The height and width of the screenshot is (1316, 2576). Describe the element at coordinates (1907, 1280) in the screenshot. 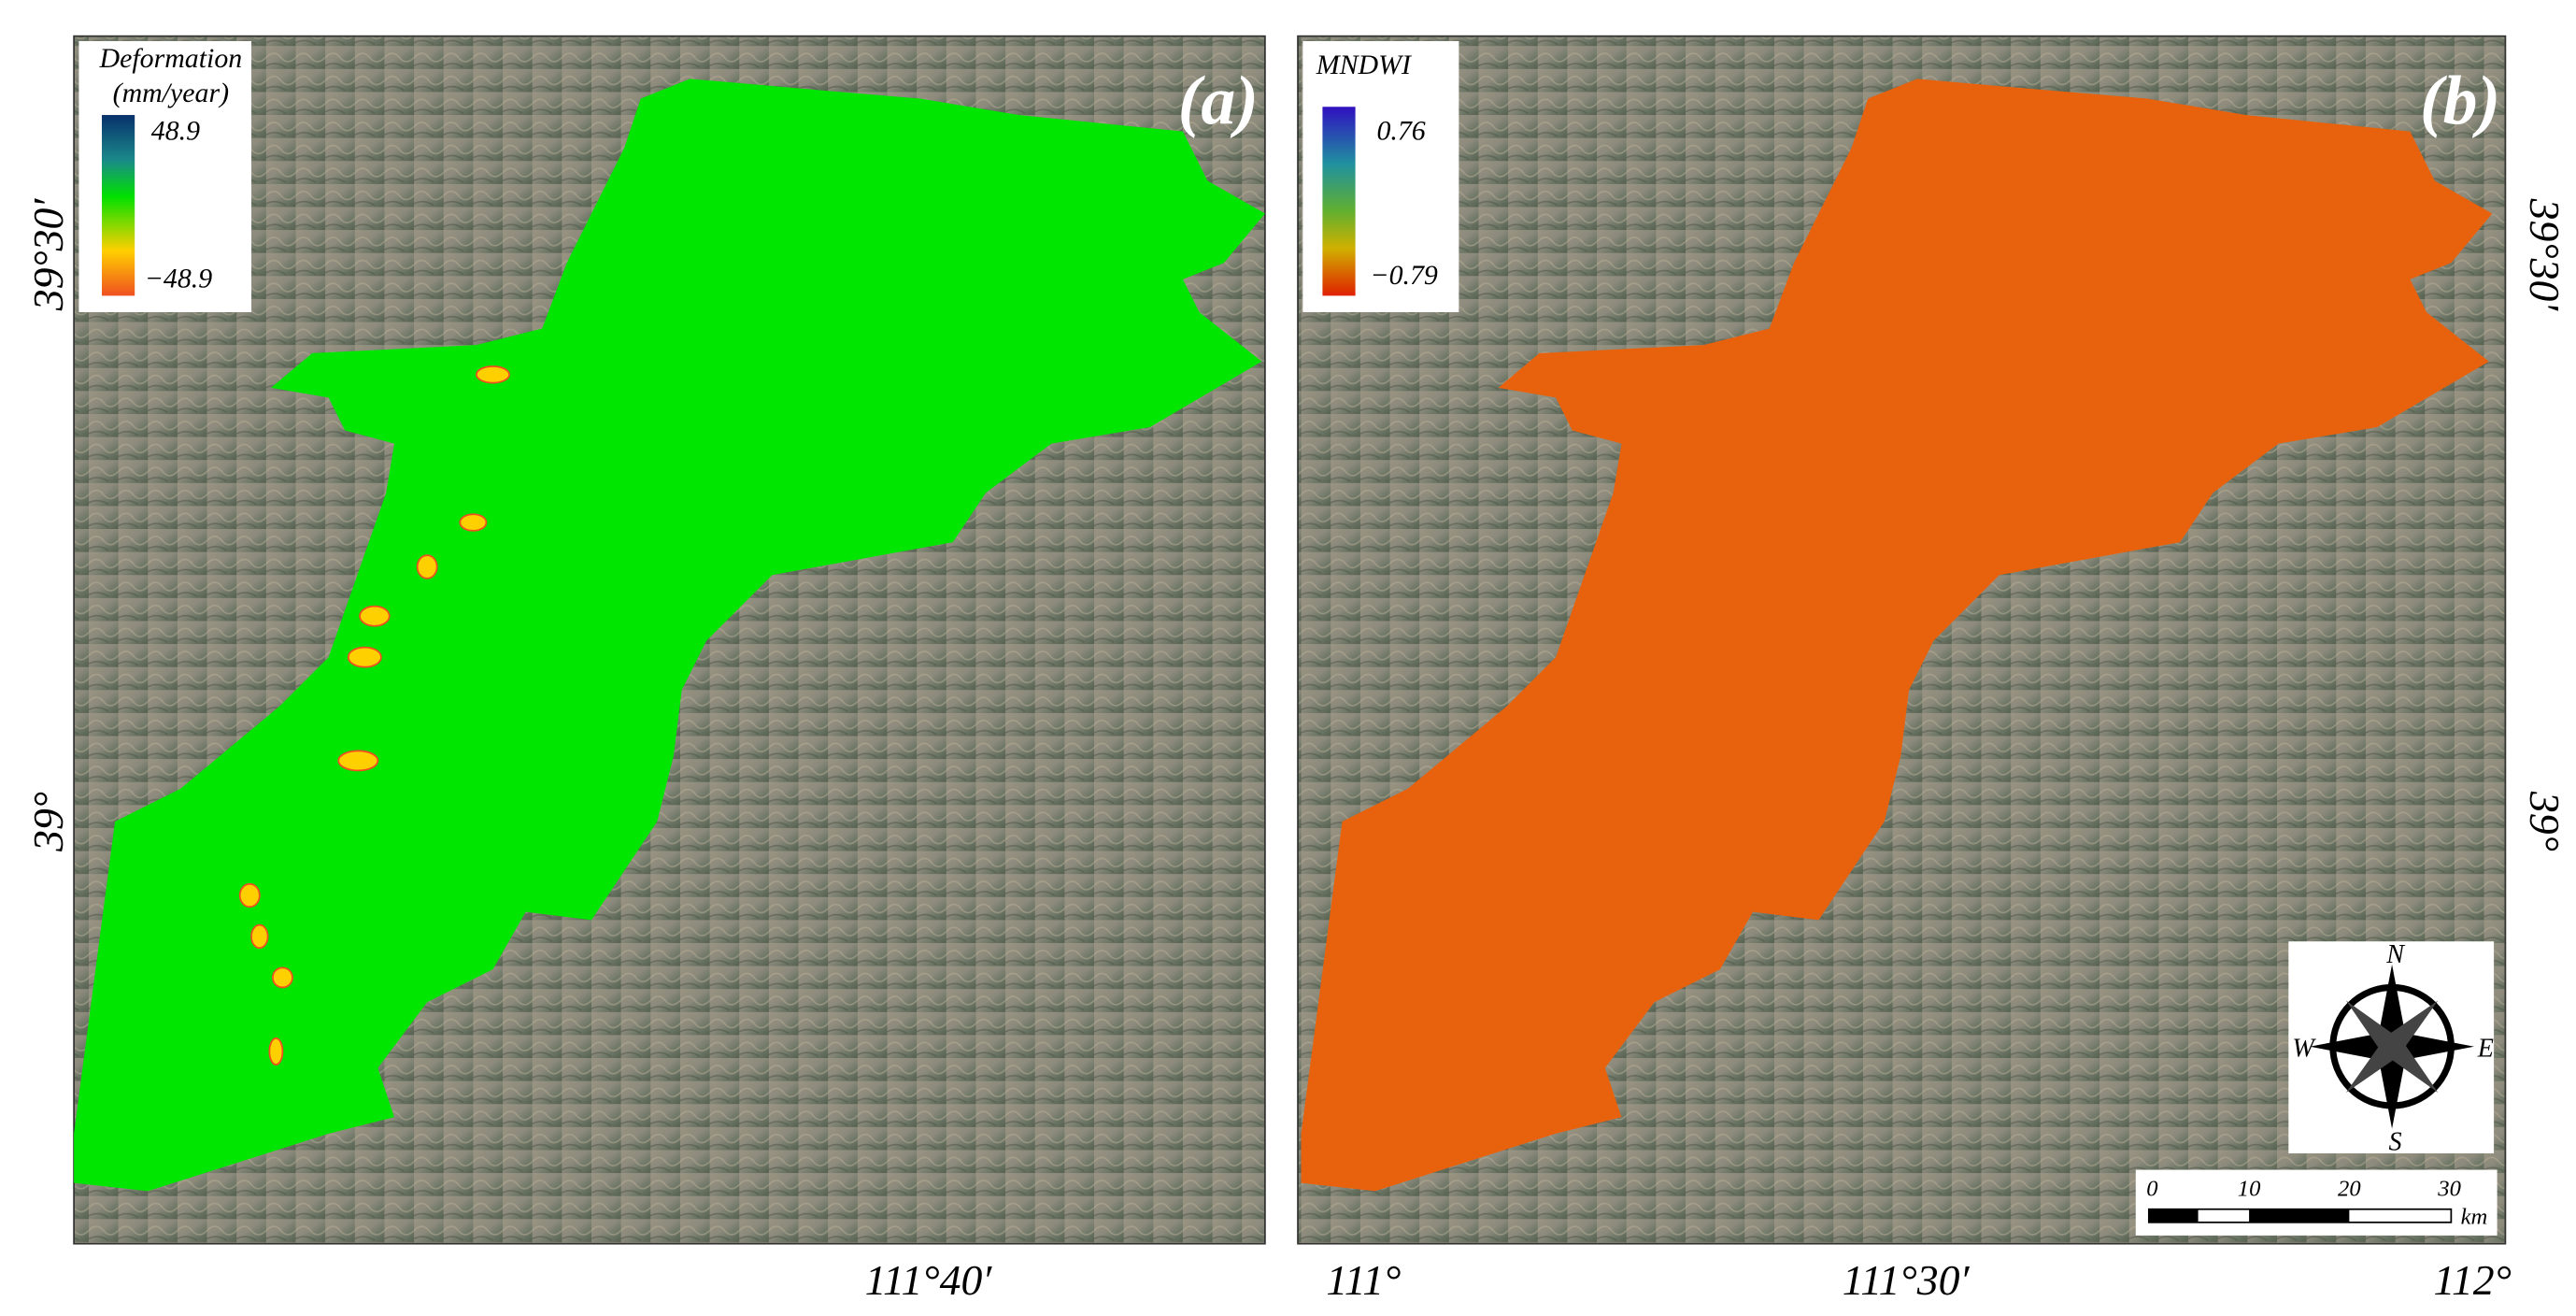

I see `lon-label: 111°30′` at that location.